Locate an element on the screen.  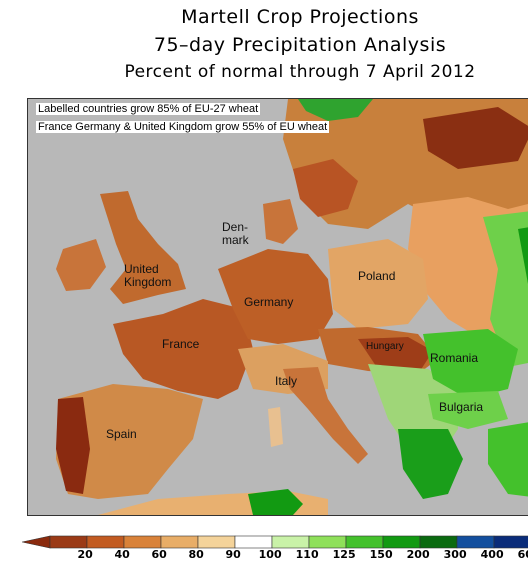
land-turkey is located at coordinates (508, 459).